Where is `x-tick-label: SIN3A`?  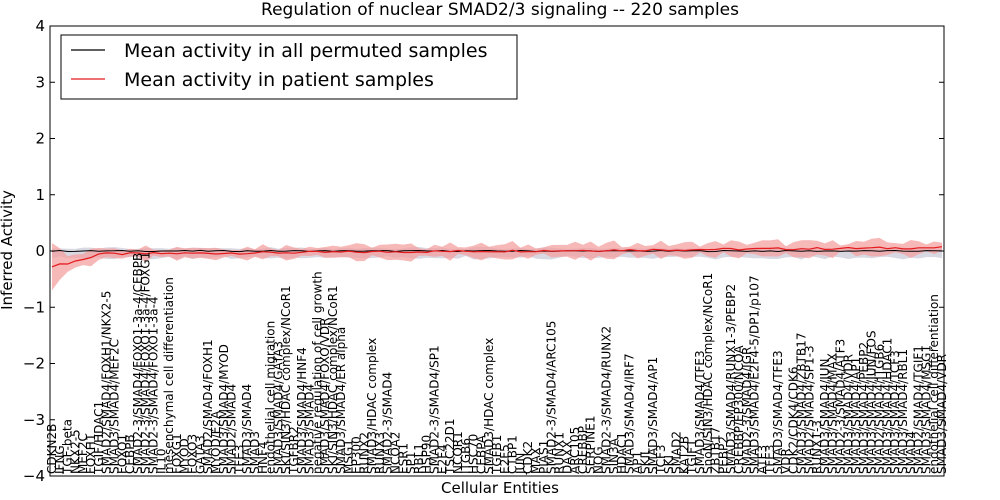
x-tick-label: SIN3A is located at coordinates (614, 455).